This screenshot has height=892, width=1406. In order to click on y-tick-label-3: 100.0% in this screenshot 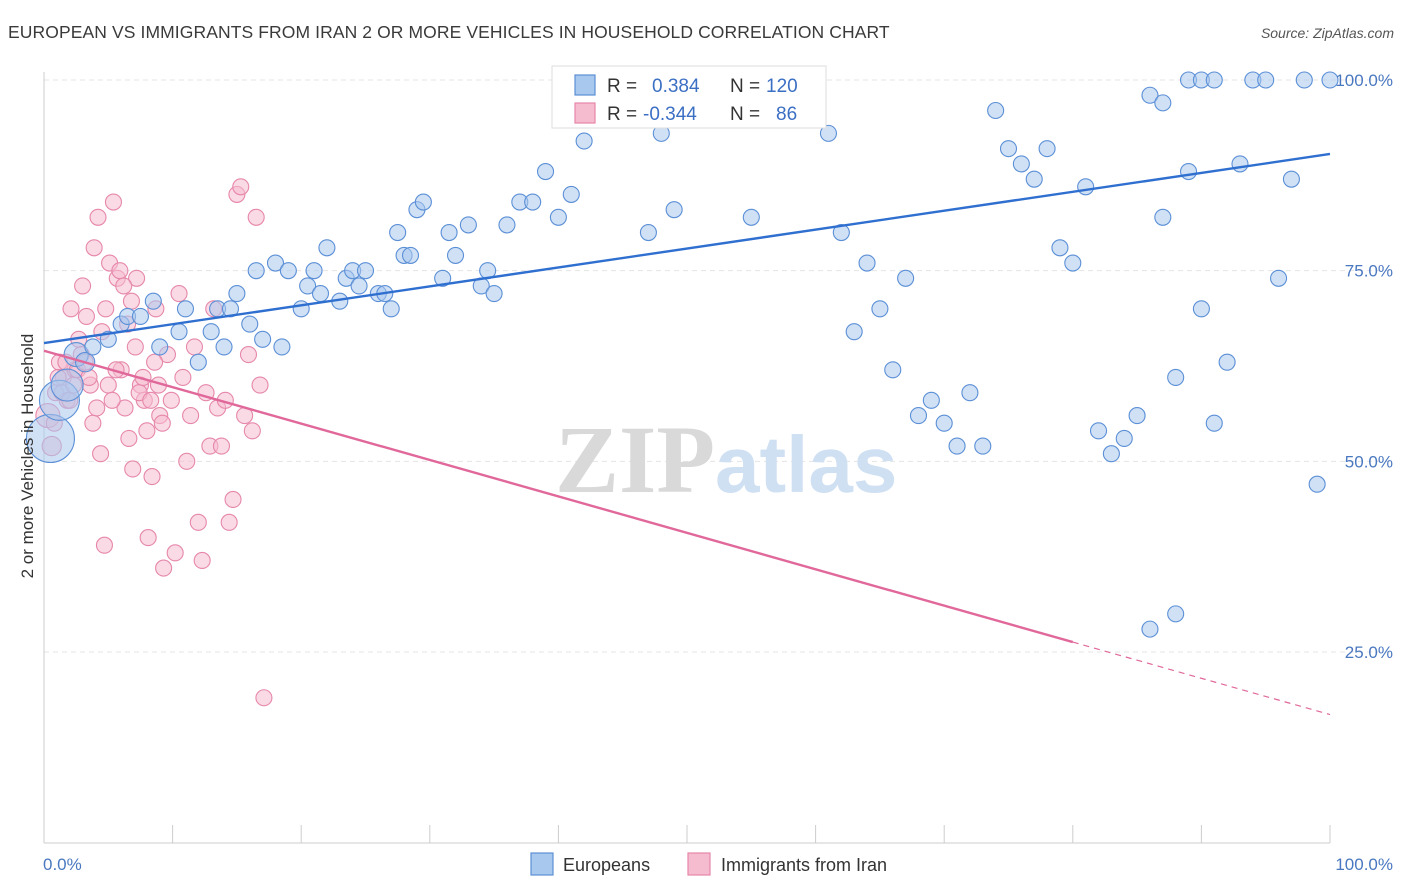, I will do `click(1364, 80)`.